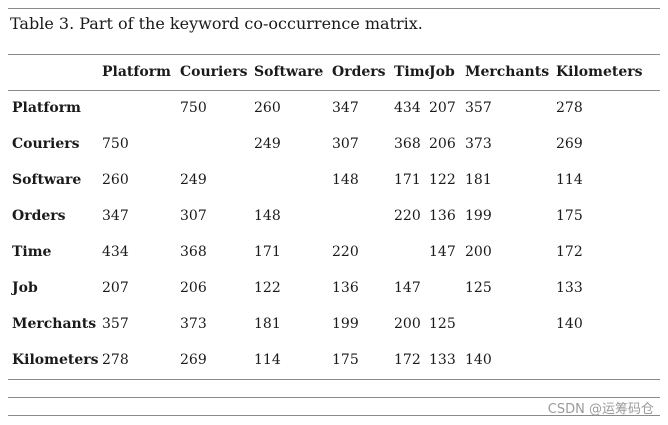  I want to click on caption-top-rule, so click(334, 8).